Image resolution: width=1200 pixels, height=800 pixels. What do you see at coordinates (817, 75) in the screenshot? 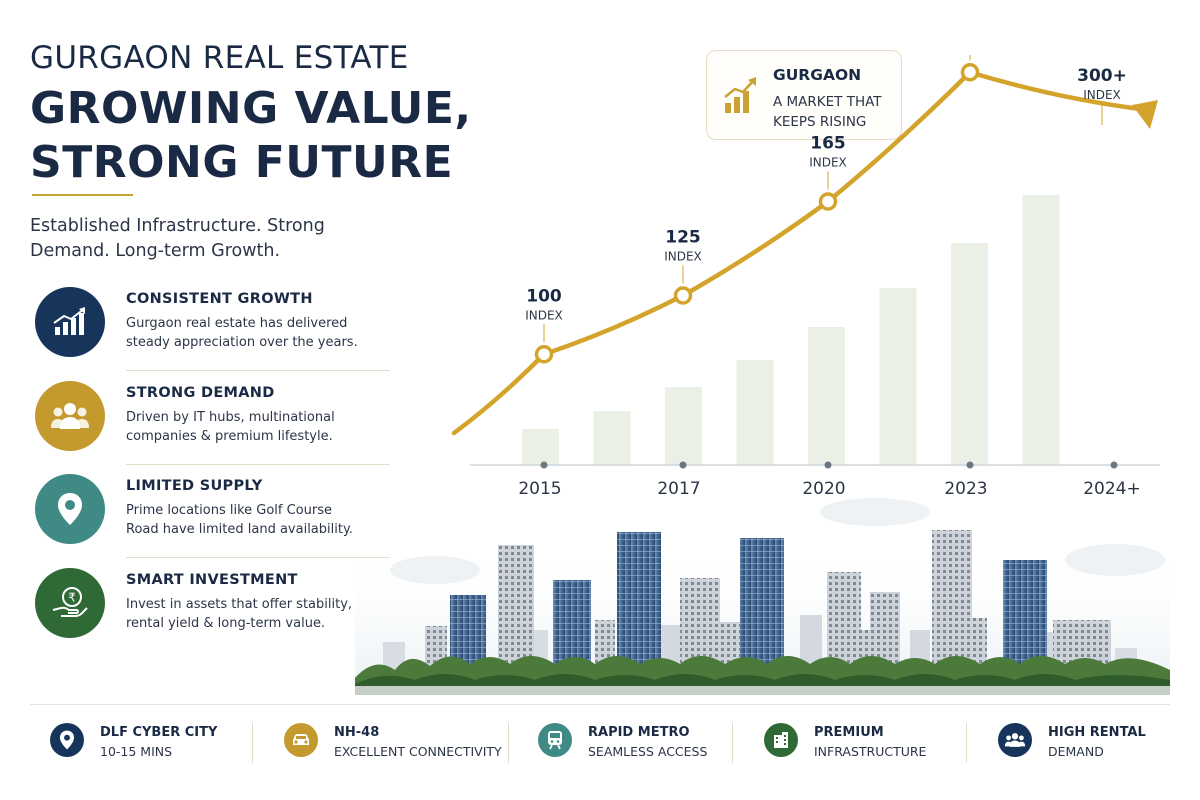
I see `tag-title: GURGAON` at bounding box center [817, 75].